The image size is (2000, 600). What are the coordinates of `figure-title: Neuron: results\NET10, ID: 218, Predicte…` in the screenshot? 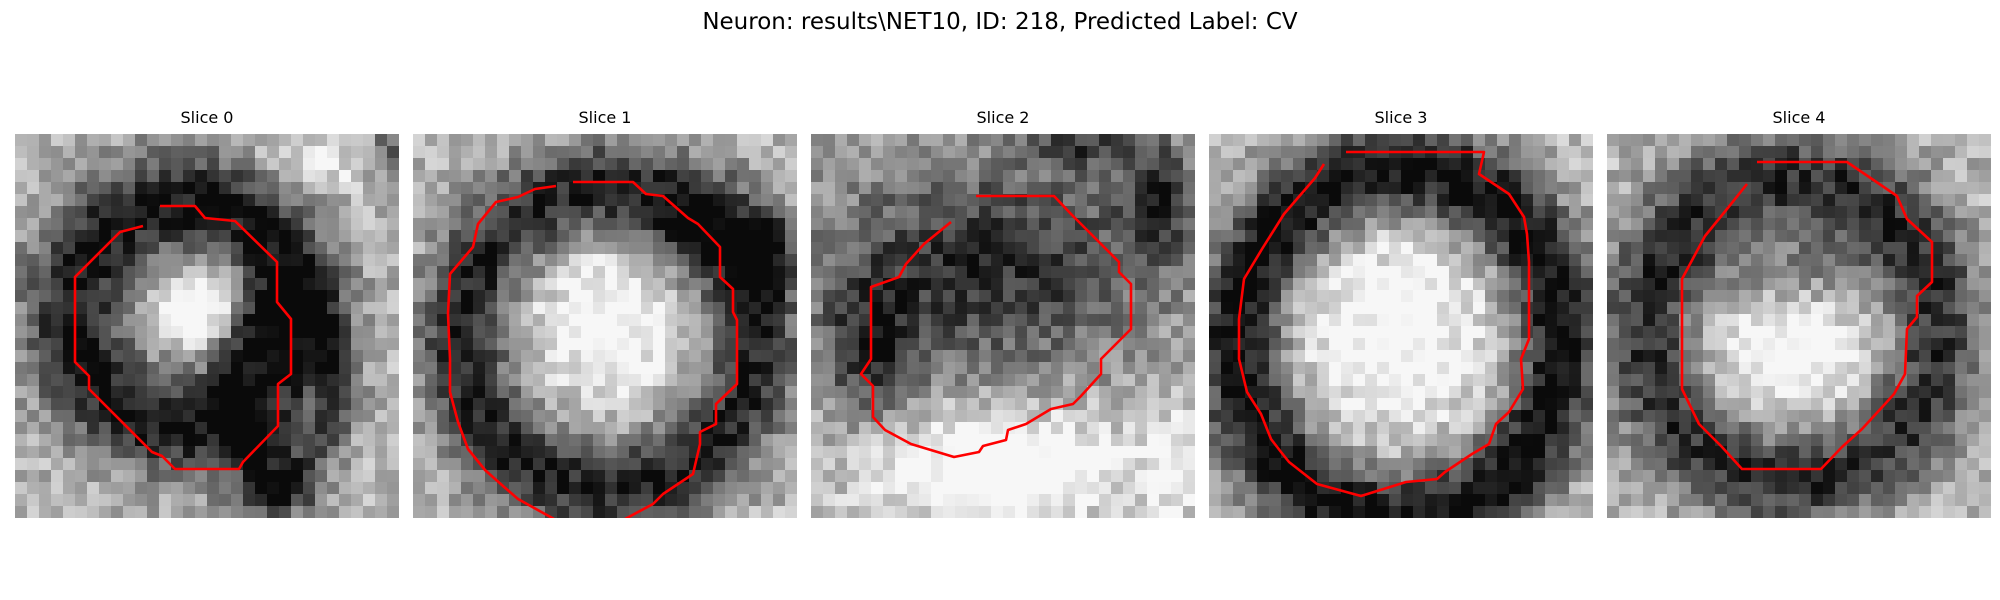 It's located at (1000, 22).